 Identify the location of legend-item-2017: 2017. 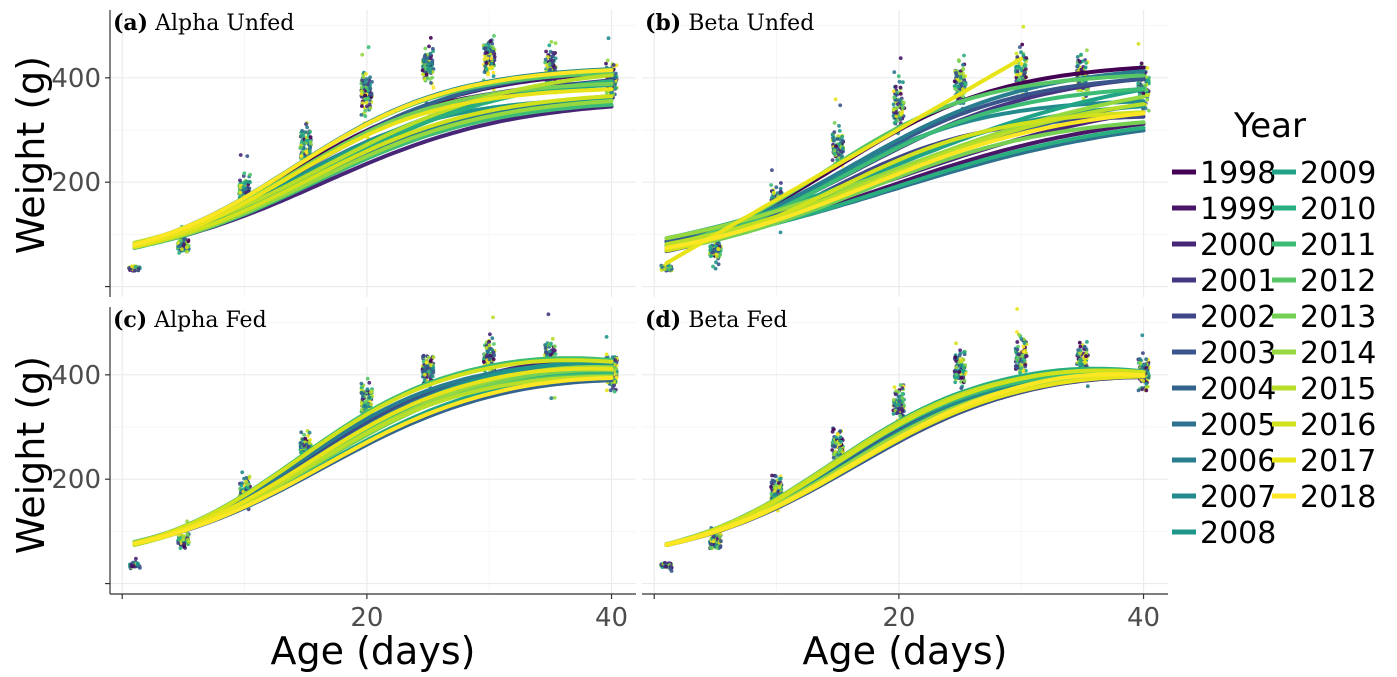
(1324, 461).